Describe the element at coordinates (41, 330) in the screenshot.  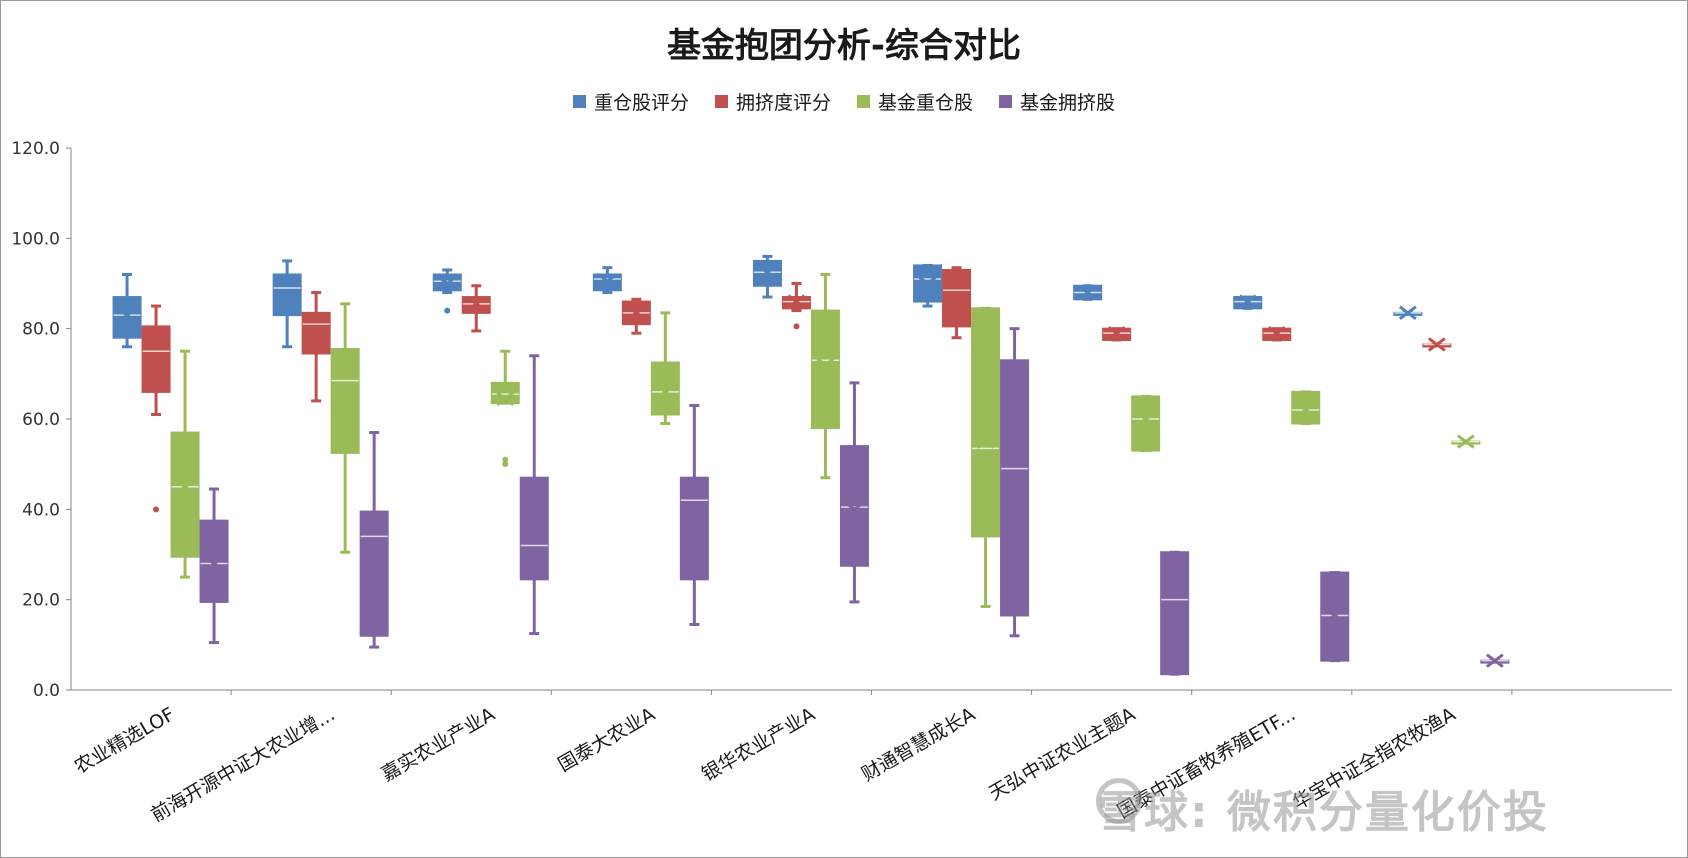
I see `y-tick-label: 80.0` at that location.